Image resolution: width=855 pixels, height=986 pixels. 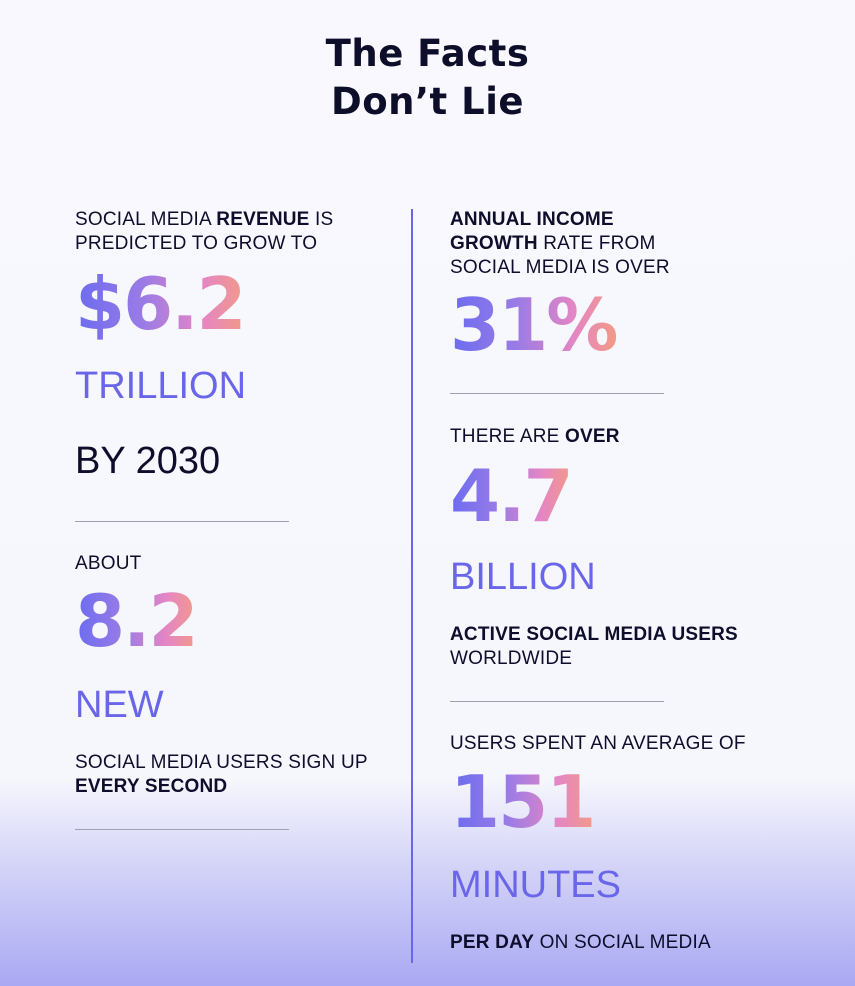 What do you see at coordinates (594, 634) in the screenshot?
I see `active-users-desc-bold: ACTIVE SOCIAL MEDIA USERS` at bounding box center [594, 634].